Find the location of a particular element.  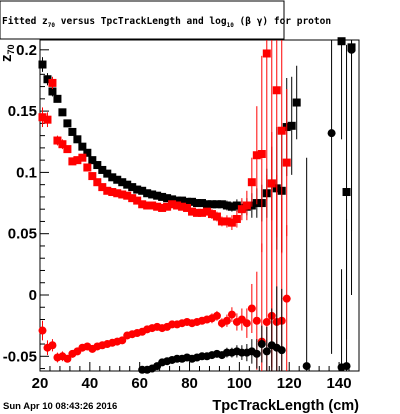

y-tick-label: 0.1 is located at coordinates (26, 172).